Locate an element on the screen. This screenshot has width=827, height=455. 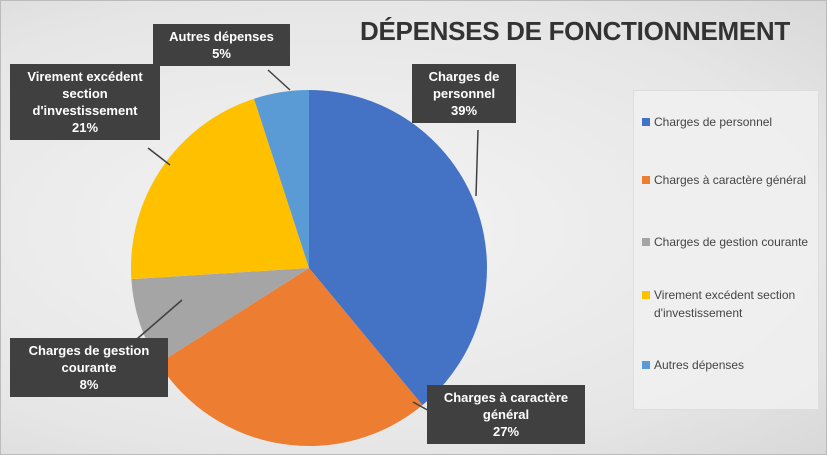
legend-item: Charges de gestion courante is located at coordinates (730, 242).